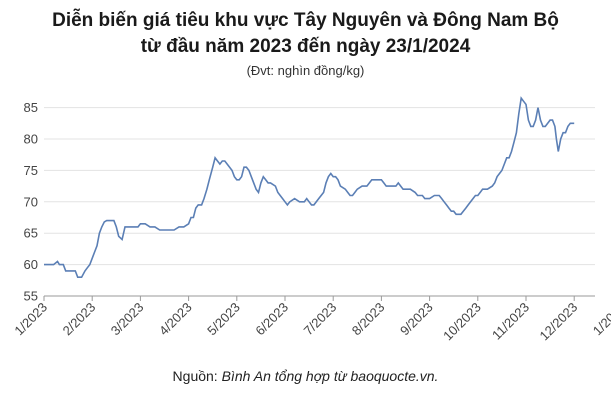 This screenshot has width=611, height=405. I want to click on chart-unit: (Đvt: nghìn đồng/kg), so click(305, 70).